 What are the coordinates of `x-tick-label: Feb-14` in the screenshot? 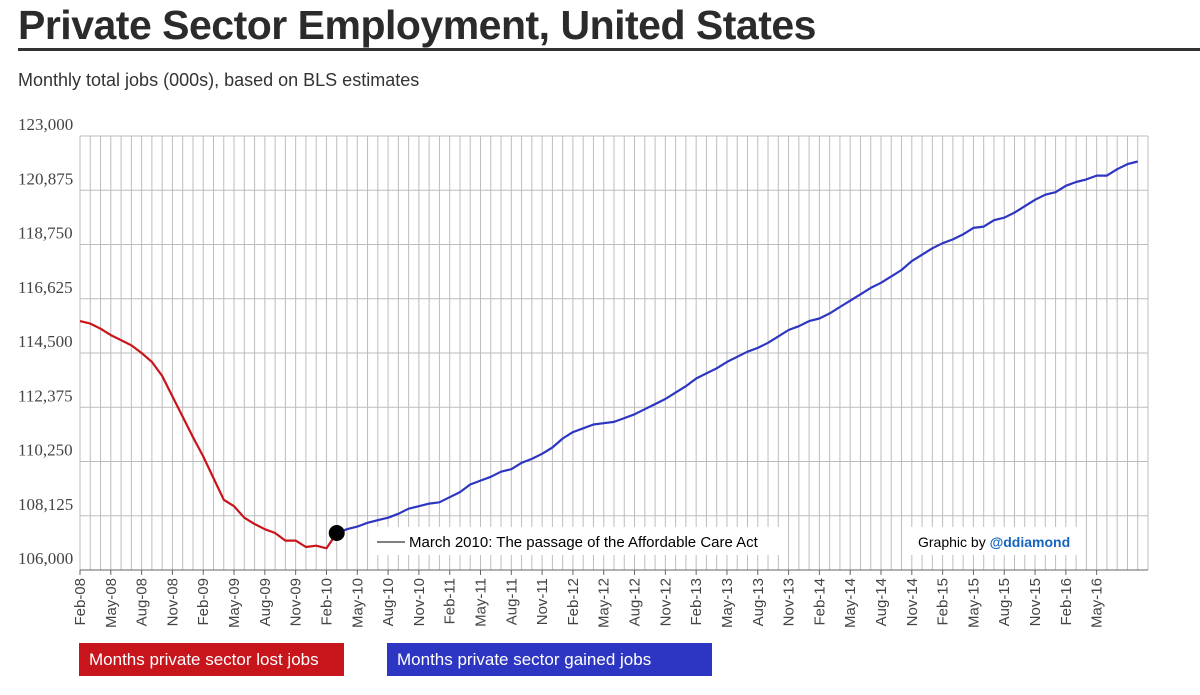 It's located at (819, 602).